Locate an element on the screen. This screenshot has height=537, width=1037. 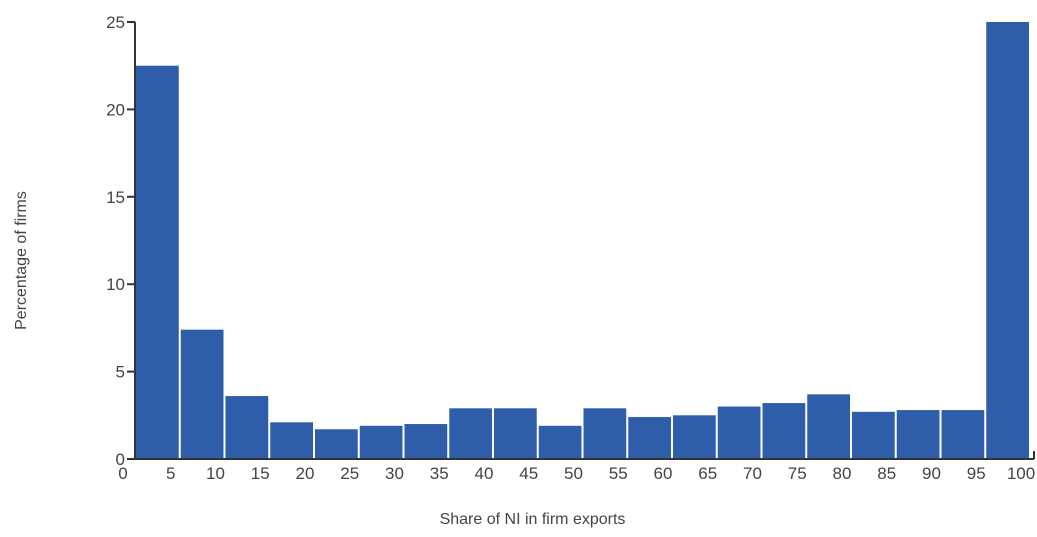
x-tick-label: 75 is located at coordinates (797, 473).